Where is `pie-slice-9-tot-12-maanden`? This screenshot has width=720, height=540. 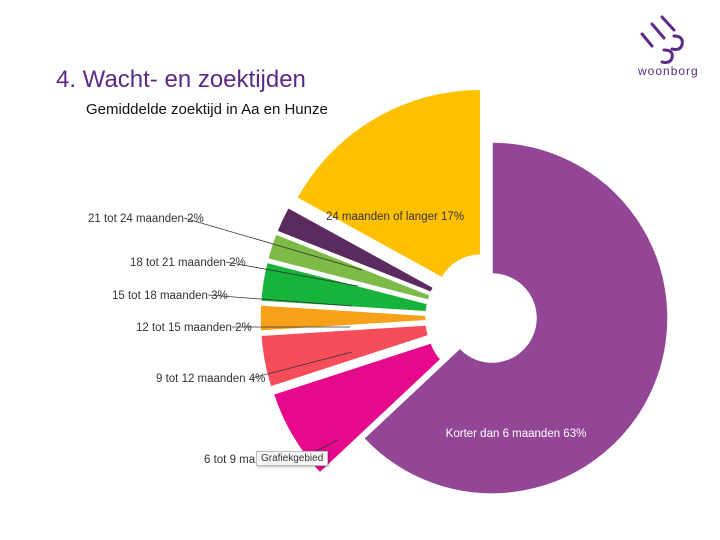 pie-slice-9-tot-12-maanden is located at coordinates (345, 356).